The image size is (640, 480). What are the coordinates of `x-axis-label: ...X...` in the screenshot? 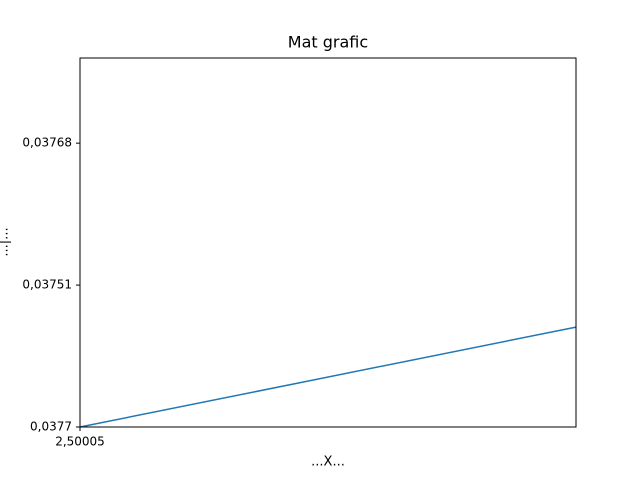 It's located at (328, 462).